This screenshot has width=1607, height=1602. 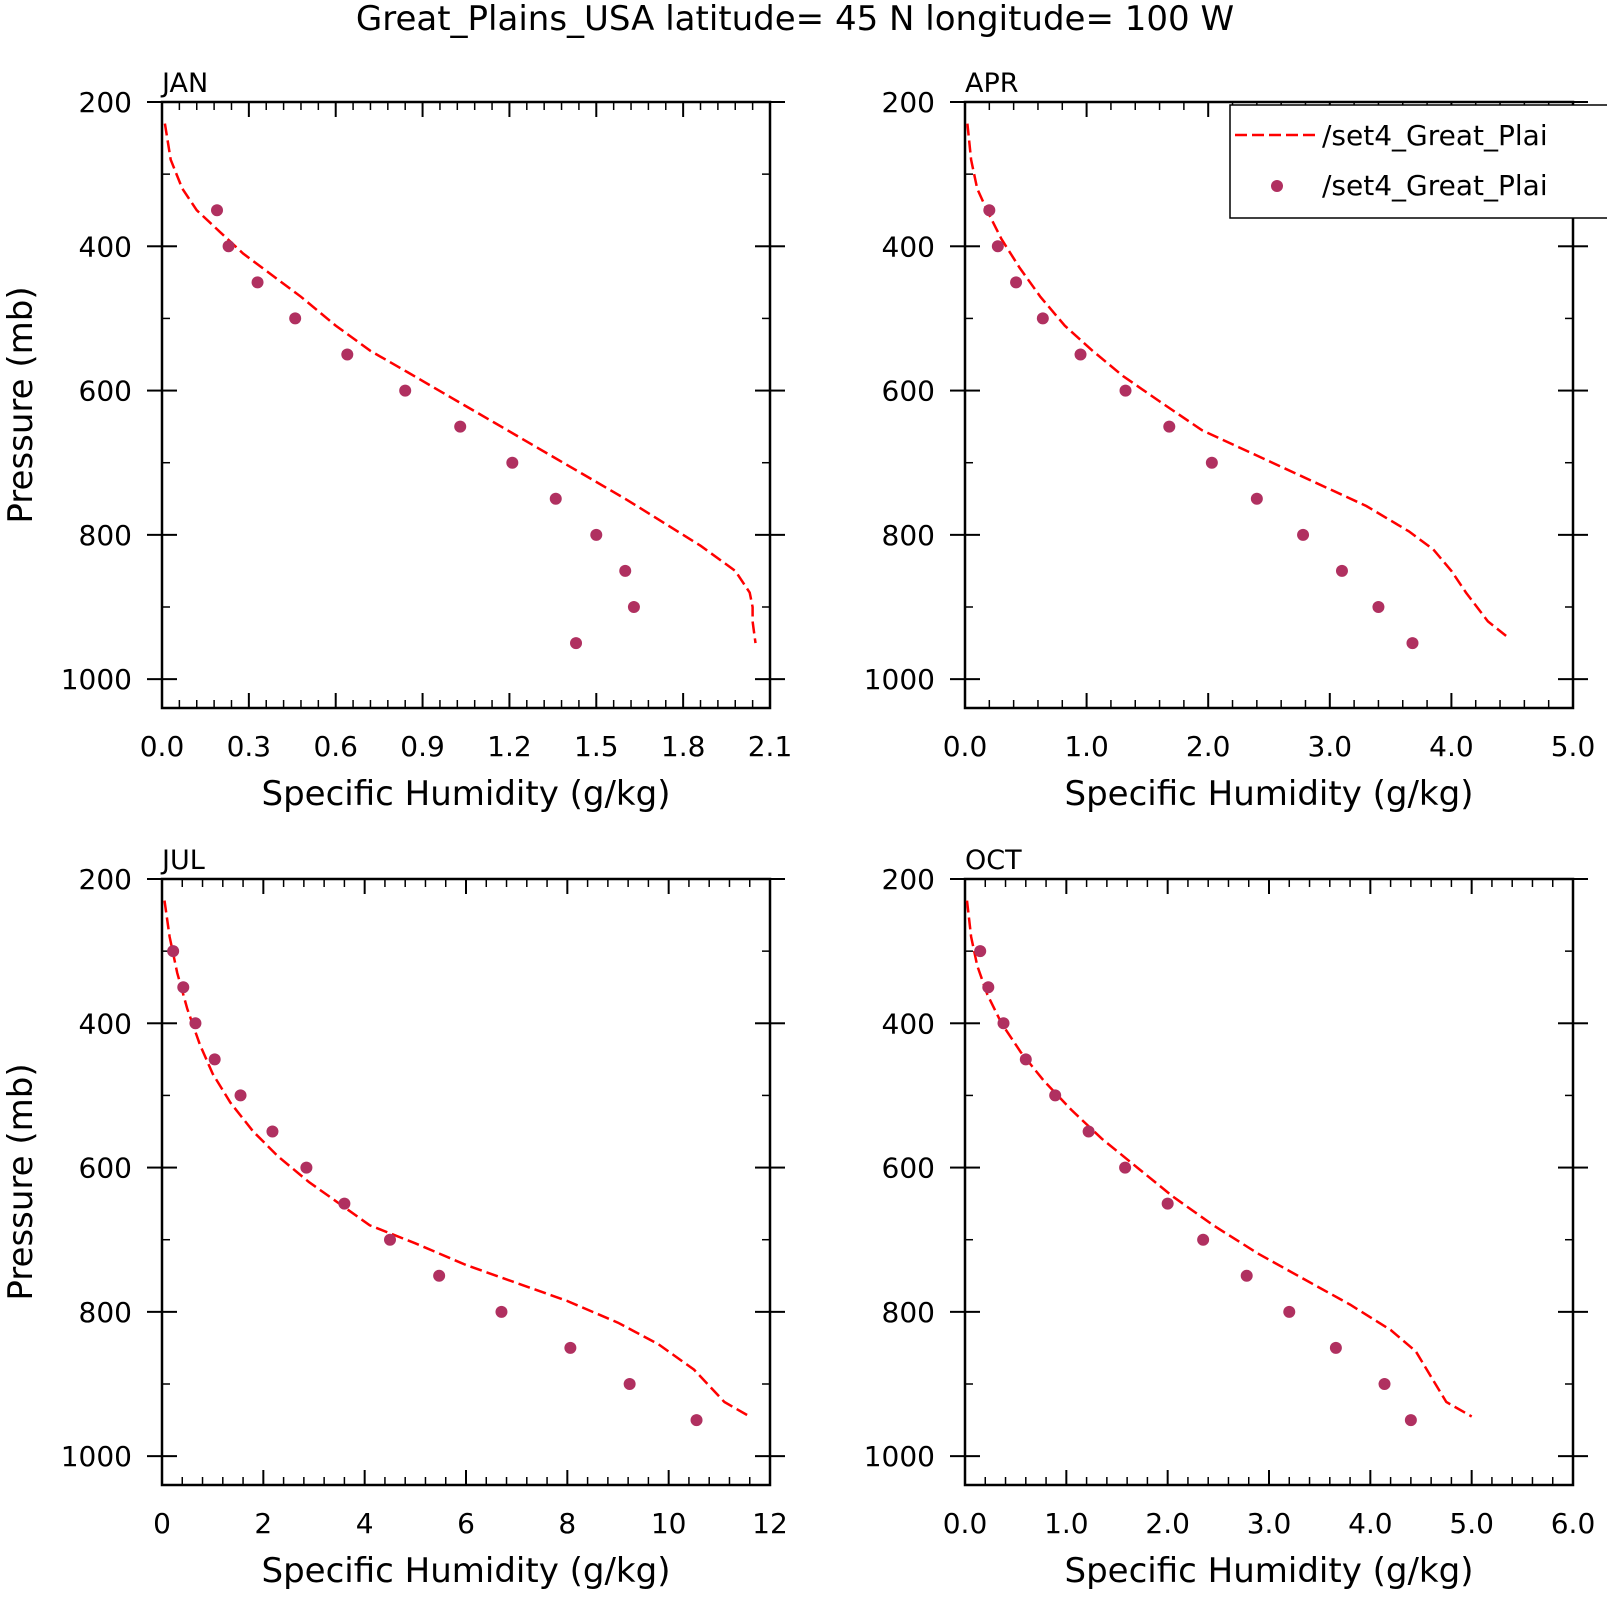 I want to click on legend-box, so click(x=1418, y=161).